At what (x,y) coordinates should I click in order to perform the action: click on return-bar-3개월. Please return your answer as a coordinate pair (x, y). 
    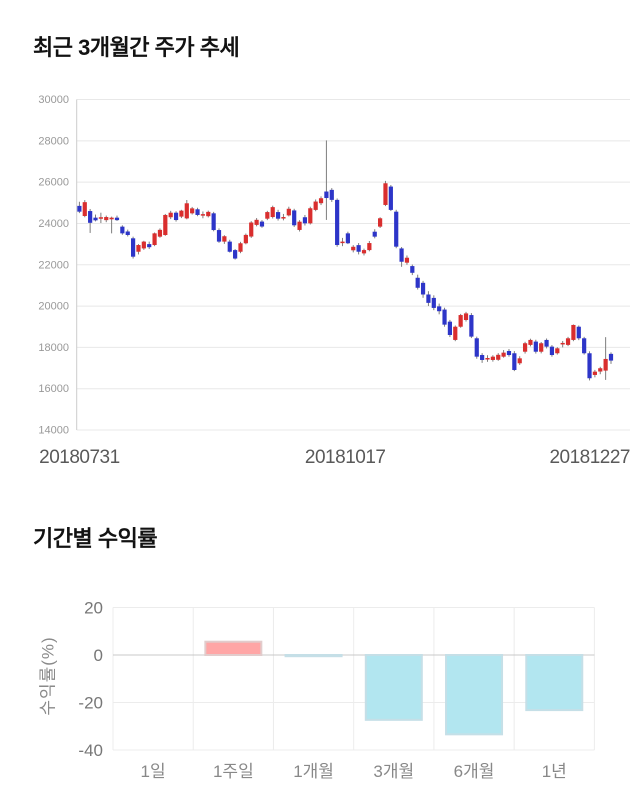
    Looking at the image, I should click on (393, 687).